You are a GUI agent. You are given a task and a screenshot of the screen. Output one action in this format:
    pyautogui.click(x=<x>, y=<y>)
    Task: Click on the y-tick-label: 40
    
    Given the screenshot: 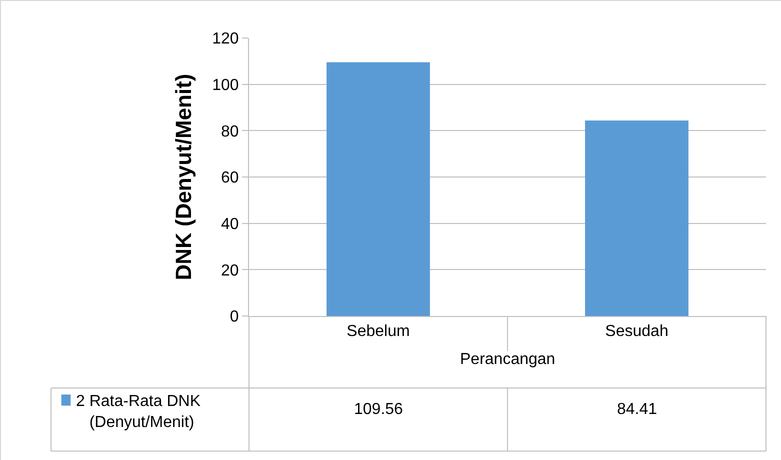 What is the action you would take?
    pyautogui.click(x=230, y=224)
    